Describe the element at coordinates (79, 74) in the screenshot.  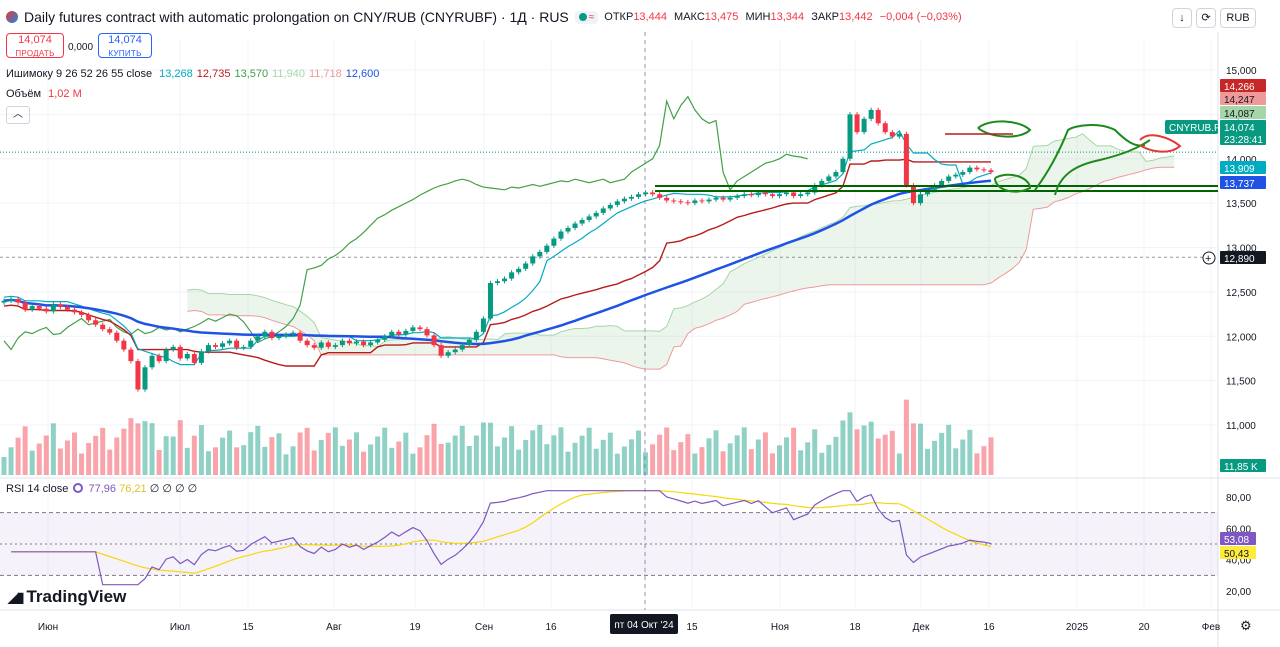
I see `ichimoku-label: Ишимоку 9 26 52 26 55 close` at that location.